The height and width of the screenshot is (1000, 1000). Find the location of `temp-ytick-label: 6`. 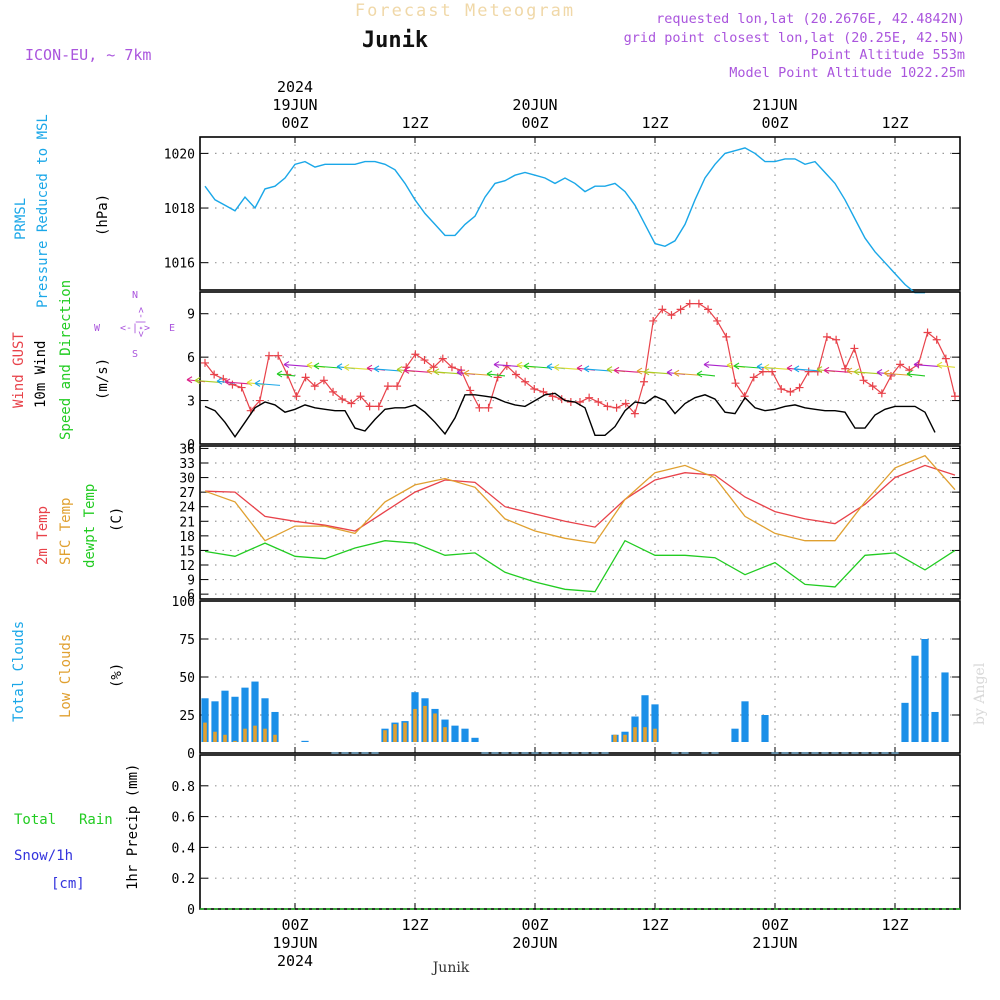

temp-ytick-label: 6 is located at coordinates (191, 595).